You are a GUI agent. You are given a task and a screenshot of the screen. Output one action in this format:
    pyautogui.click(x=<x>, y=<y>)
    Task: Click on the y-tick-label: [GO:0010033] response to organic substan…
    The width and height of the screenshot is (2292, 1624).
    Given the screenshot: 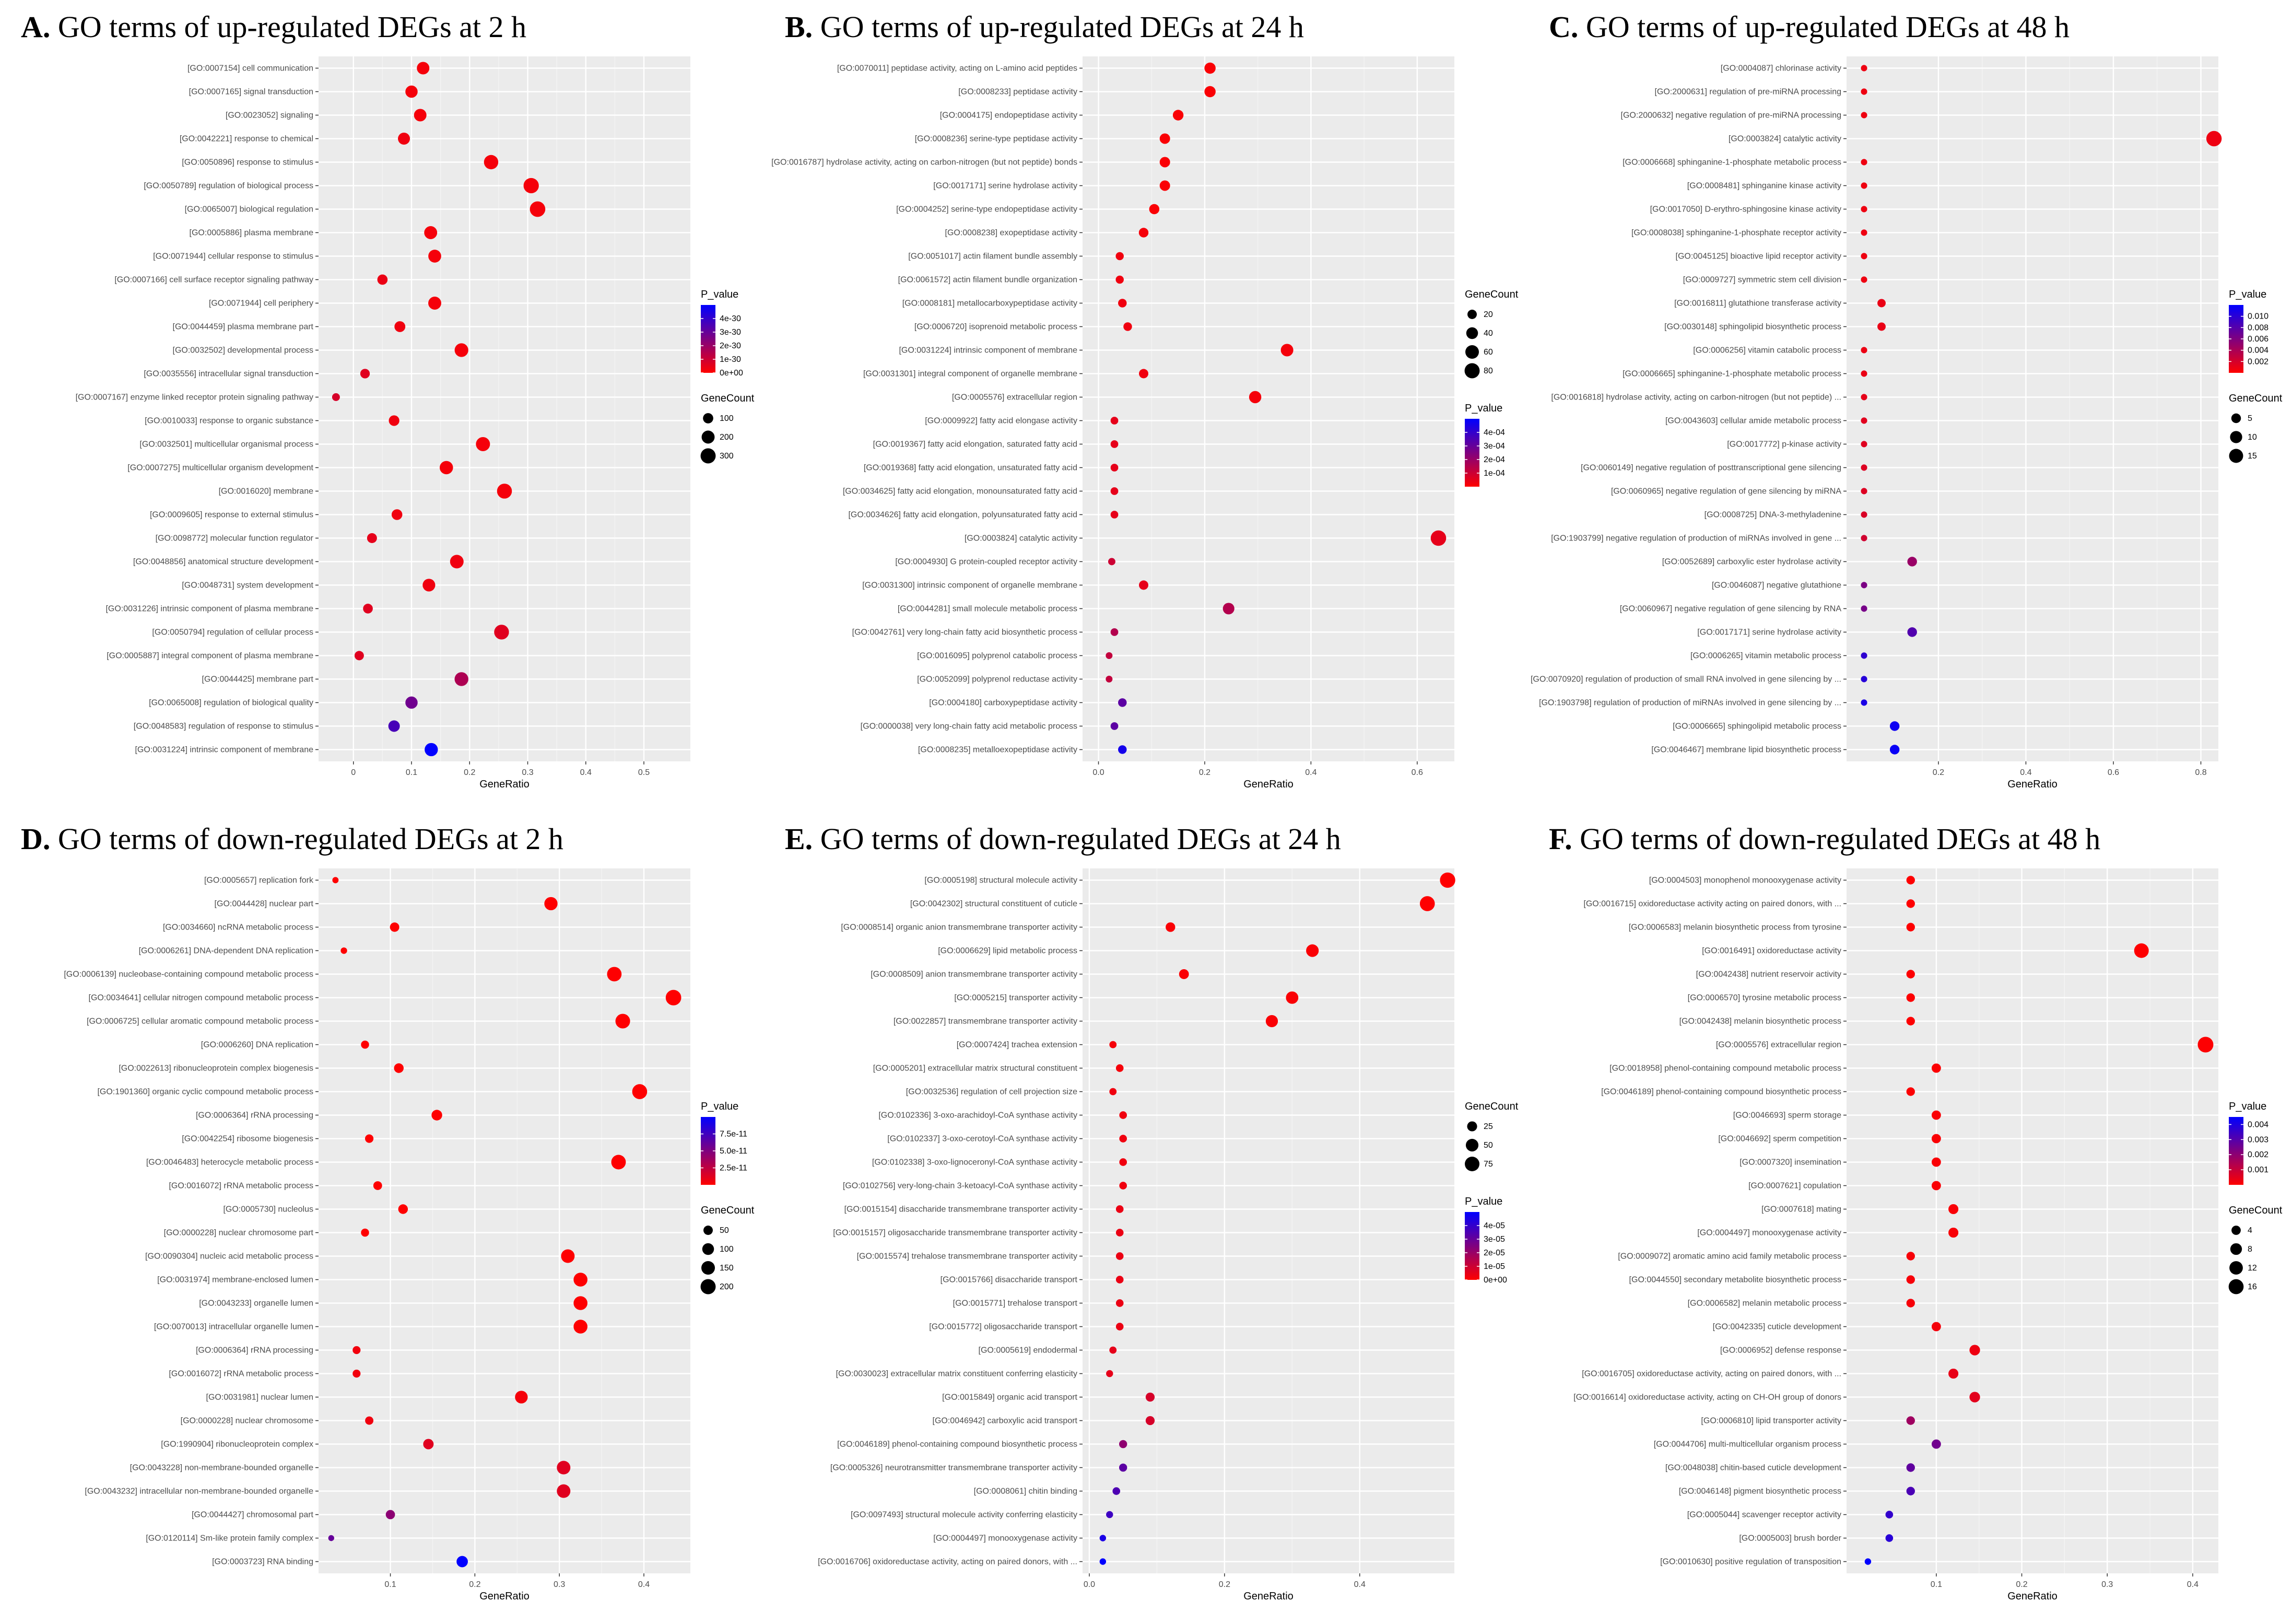 What is the action you would take?
    pyautogui.click(x=229, y=421)
    